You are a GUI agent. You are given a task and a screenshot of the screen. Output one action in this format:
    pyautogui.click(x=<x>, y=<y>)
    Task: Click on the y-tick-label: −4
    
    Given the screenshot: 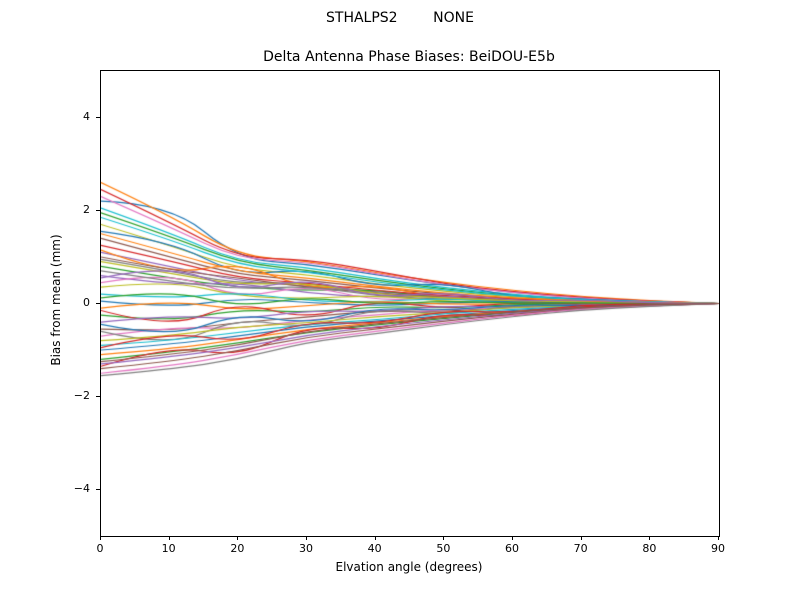 What is the action you would take?
    pyautogui.click(x=81, y=488)
    